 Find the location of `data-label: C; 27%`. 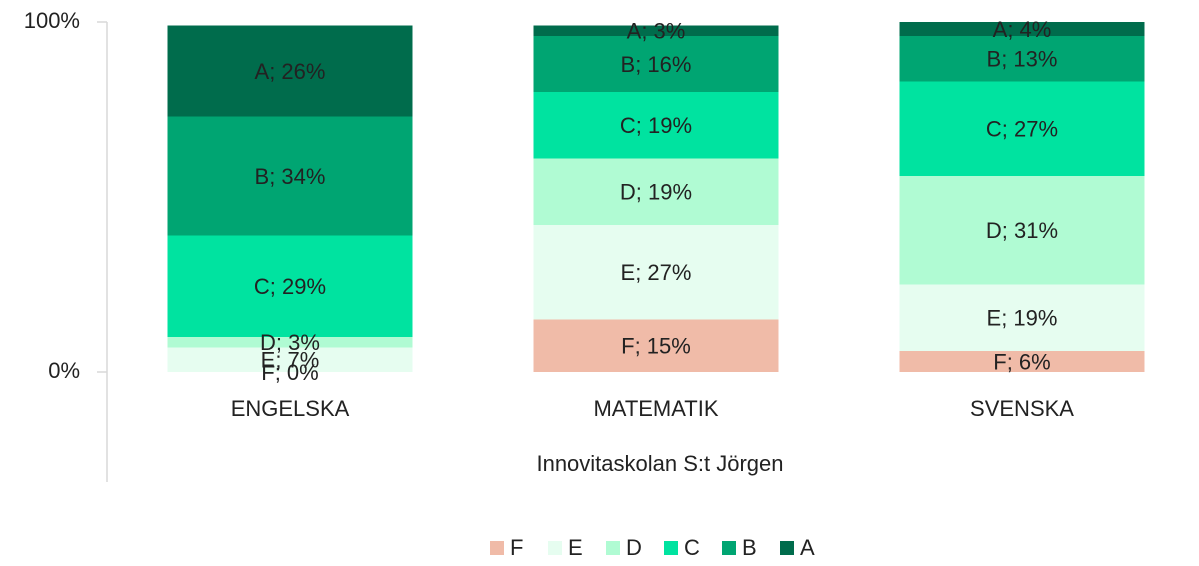

data-label: C; 27% is located at coordinates (1022, 129).